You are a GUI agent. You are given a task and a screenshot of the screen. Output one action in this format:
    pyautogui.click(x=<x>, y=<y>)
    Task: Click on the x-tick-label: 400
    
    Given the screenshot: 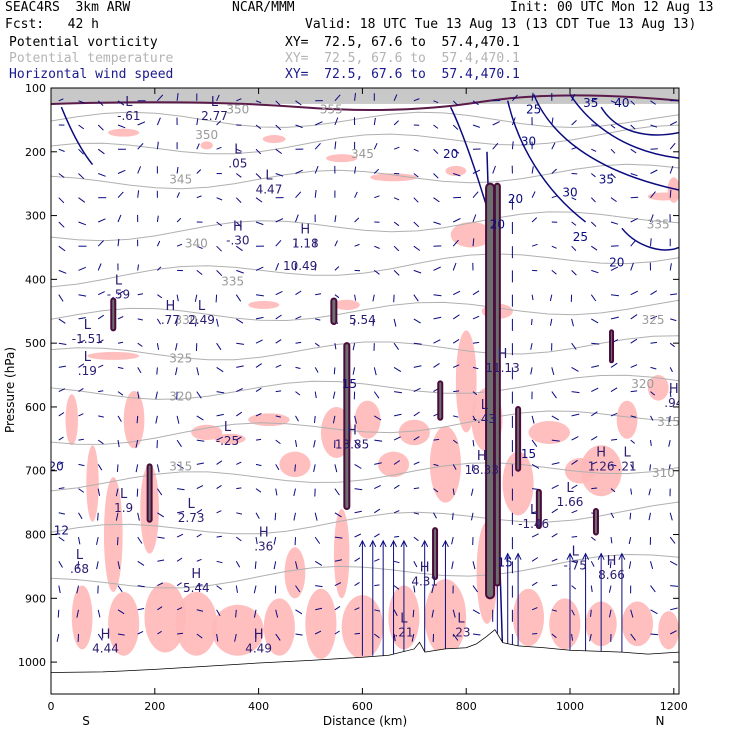 What is the action you would take?
    pyautogui.click(x=258, y=706)
    